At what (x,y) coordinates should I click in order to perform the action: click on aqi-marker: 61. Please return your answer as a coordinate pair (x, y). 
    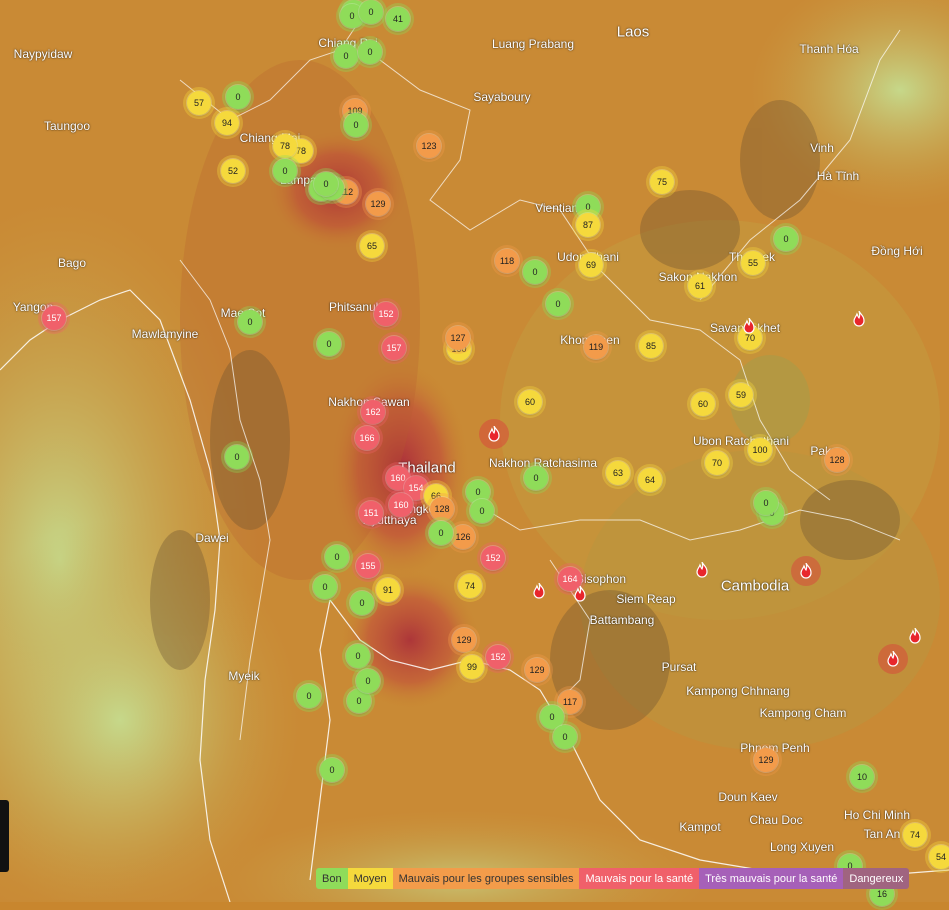
    Looking at the image, I should click on (700, 286).